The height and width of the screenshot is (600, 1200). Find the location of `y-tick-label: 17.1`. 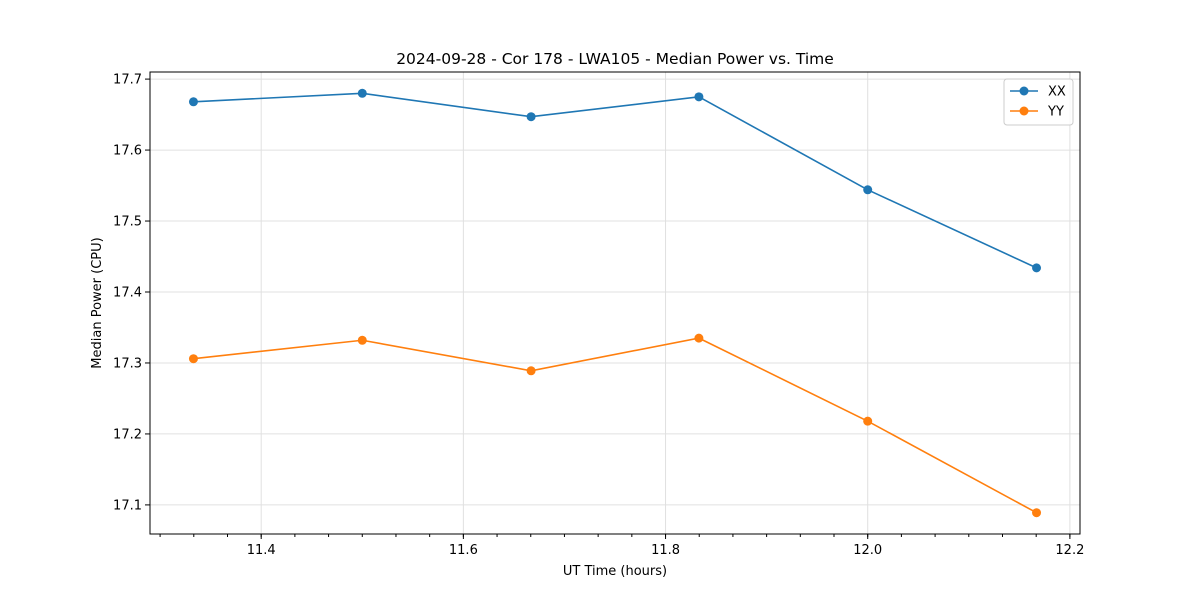

y-tick-label: 17.1 is located at coordinates (127, 505).